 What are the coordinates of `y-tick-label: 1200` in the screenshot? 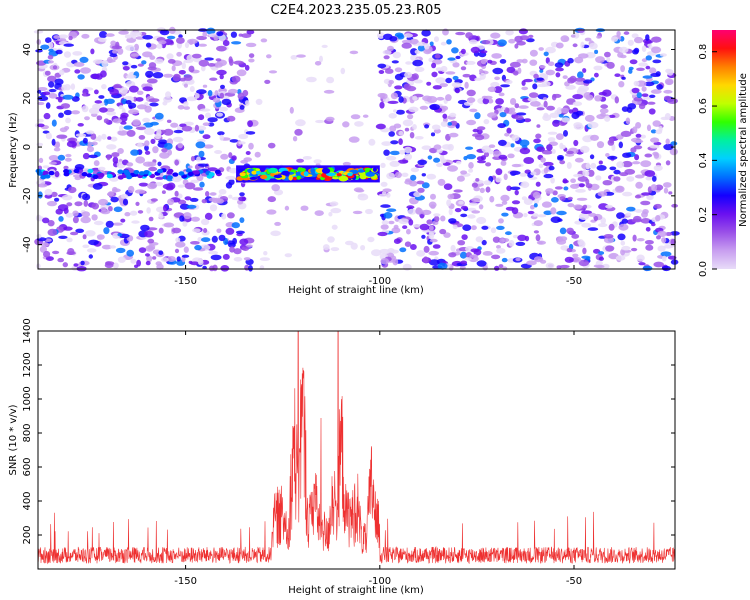 It's located at (27, 364).